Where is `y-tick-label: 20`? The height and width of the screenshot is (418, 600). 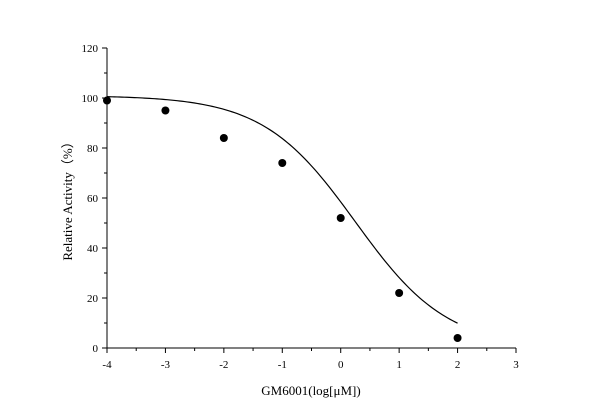
y-tick-label: 20 is located at coordinates (93, 299).